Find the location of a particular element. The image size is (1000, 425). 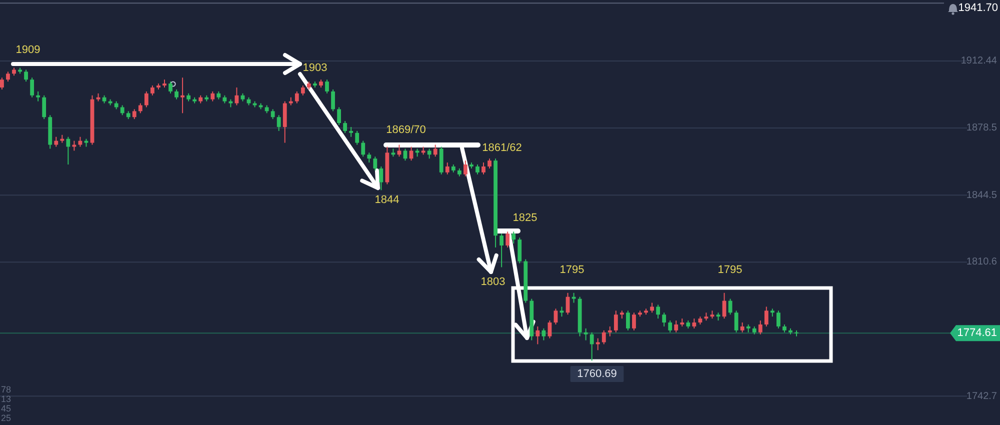

annotation: 1861/62 is located at coordinates (502, 148).